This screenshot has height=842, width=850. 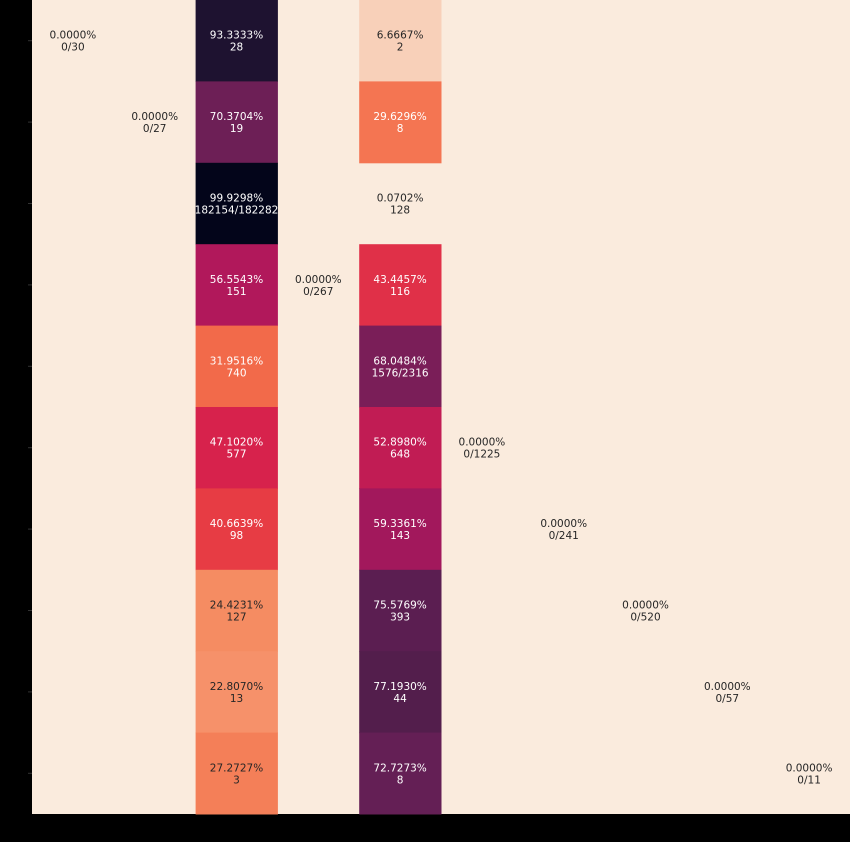 I want to click on cell-percent-label: 70.3704%, so click(x=236, y=117).